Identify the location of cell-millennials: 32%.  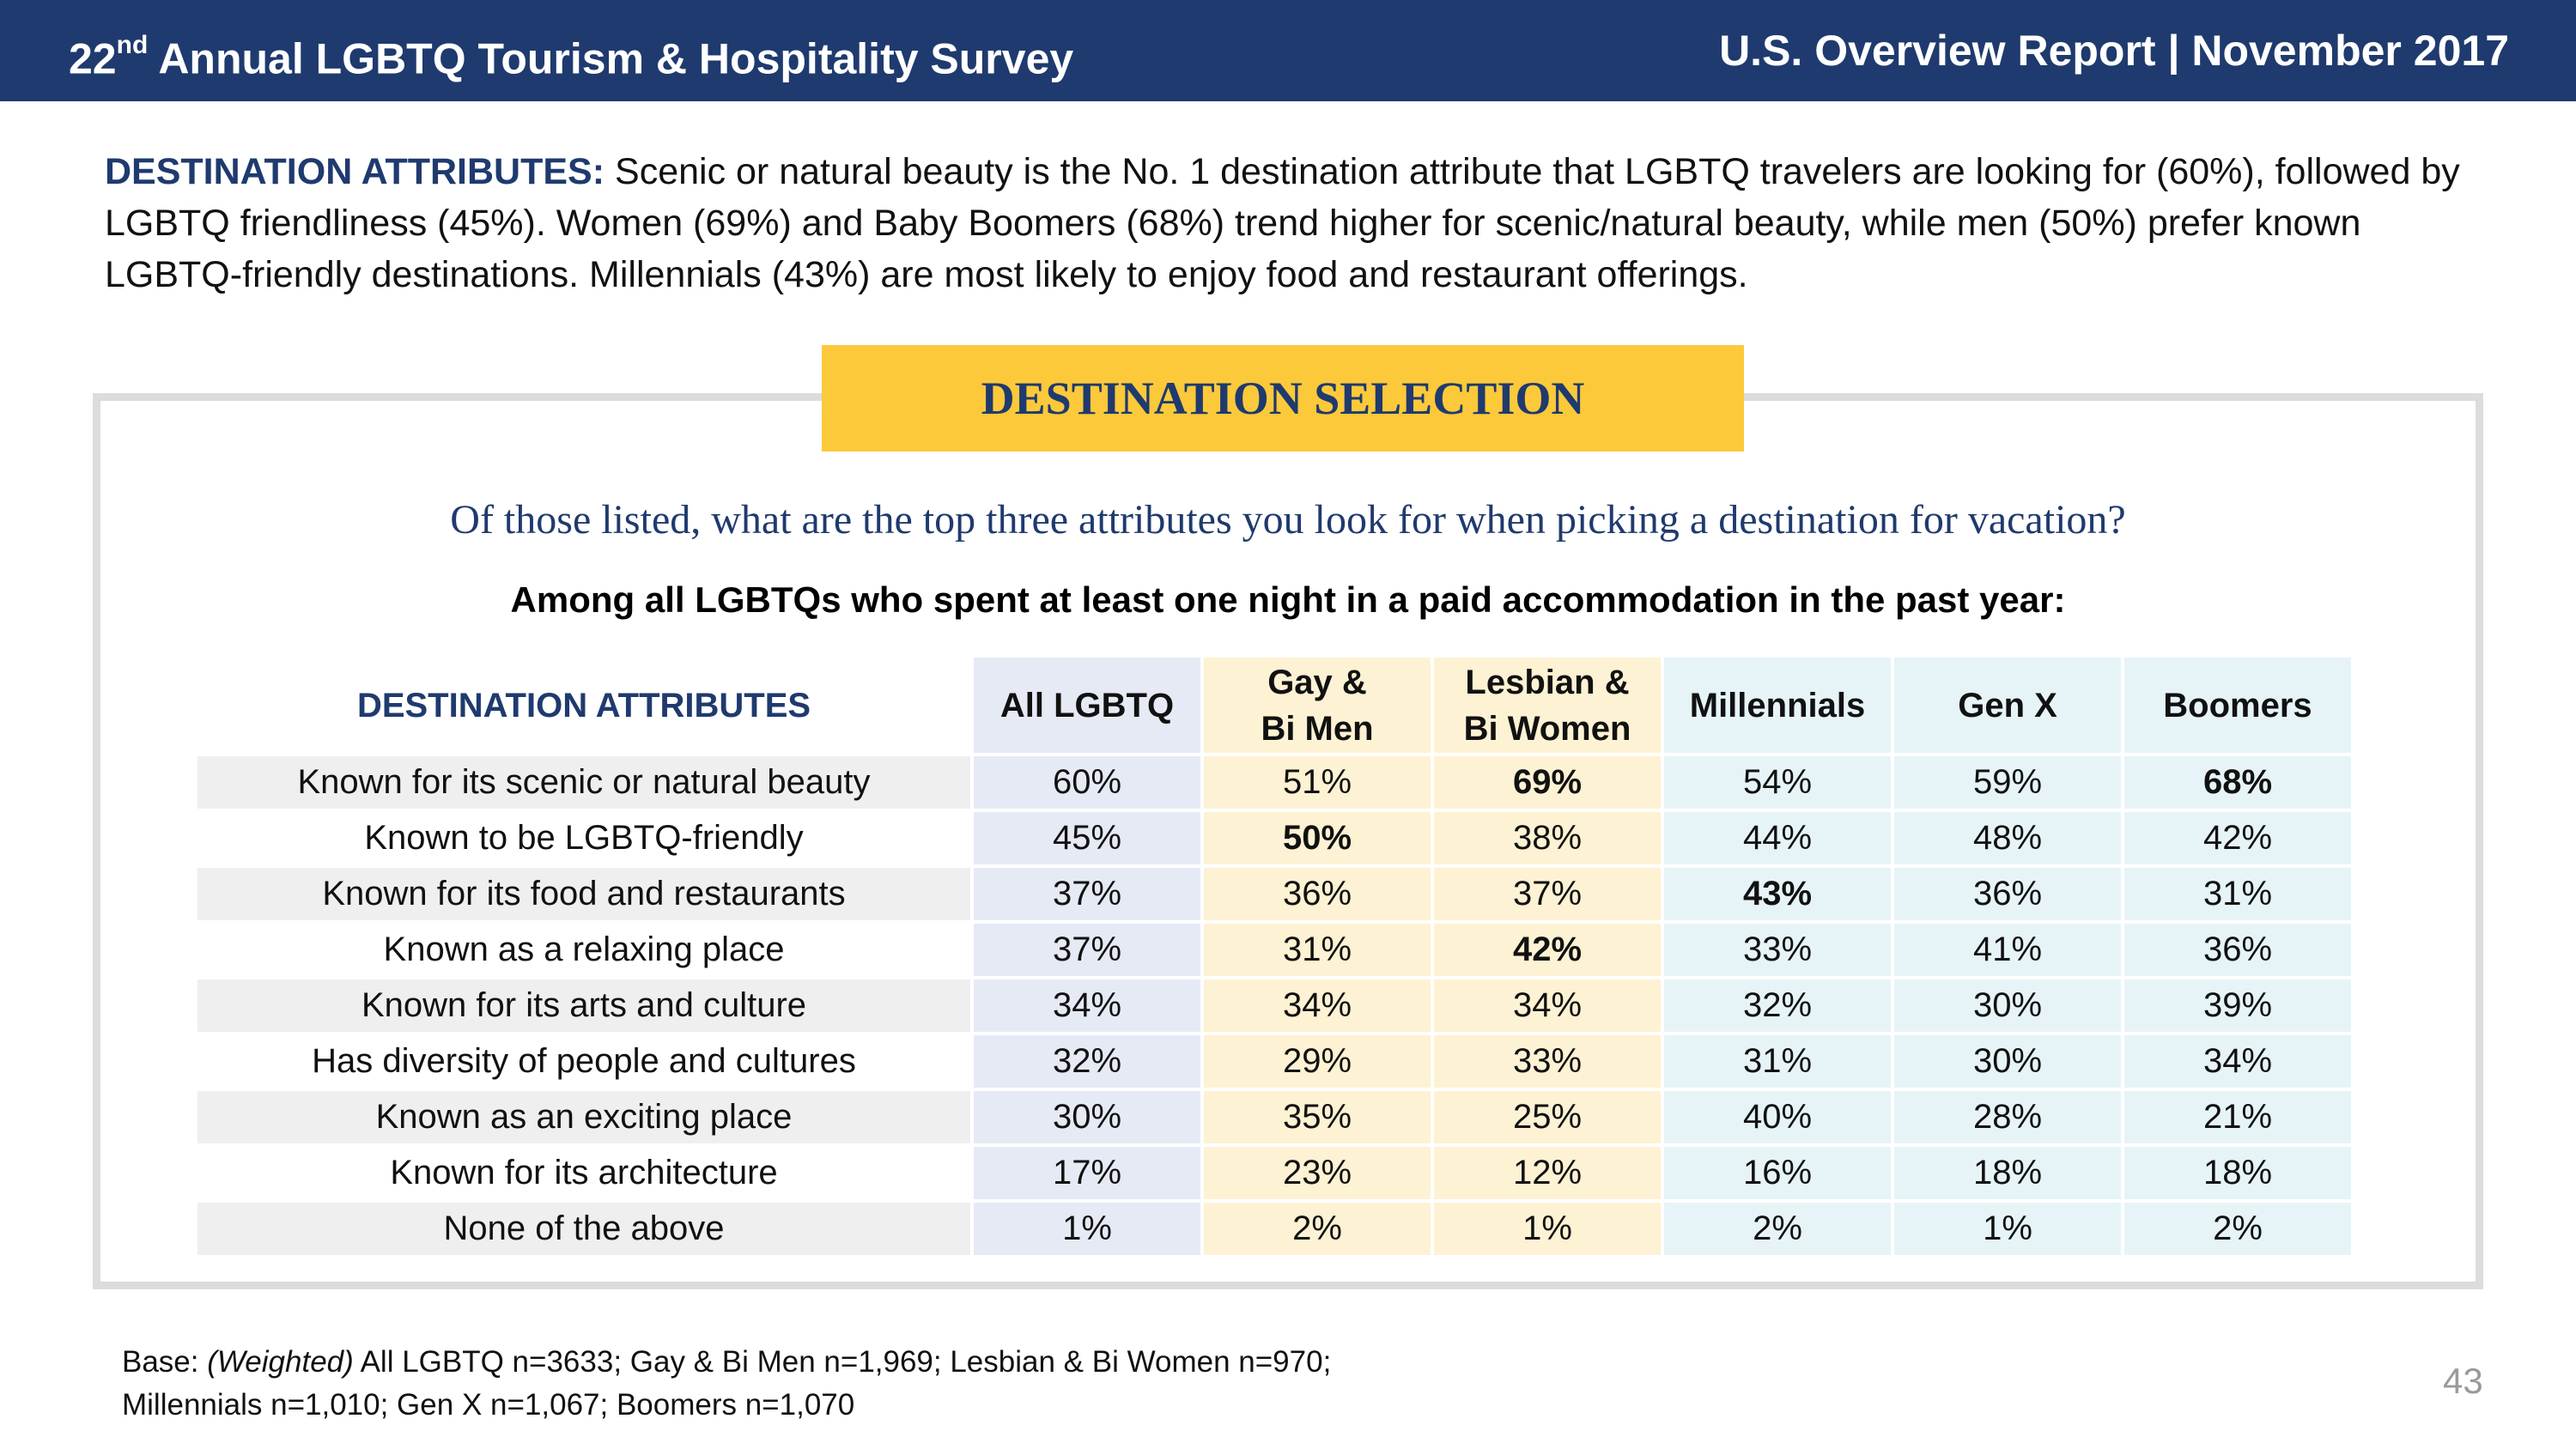
(1777, 1005).